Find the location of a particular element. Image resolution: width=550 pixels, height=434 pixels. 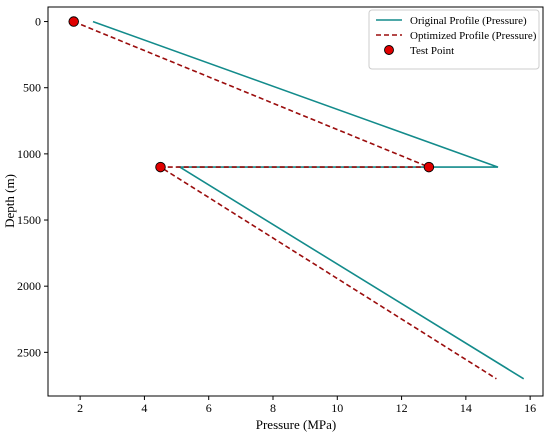

y-tick-label: 2500 is located at coordinates (29, 352).